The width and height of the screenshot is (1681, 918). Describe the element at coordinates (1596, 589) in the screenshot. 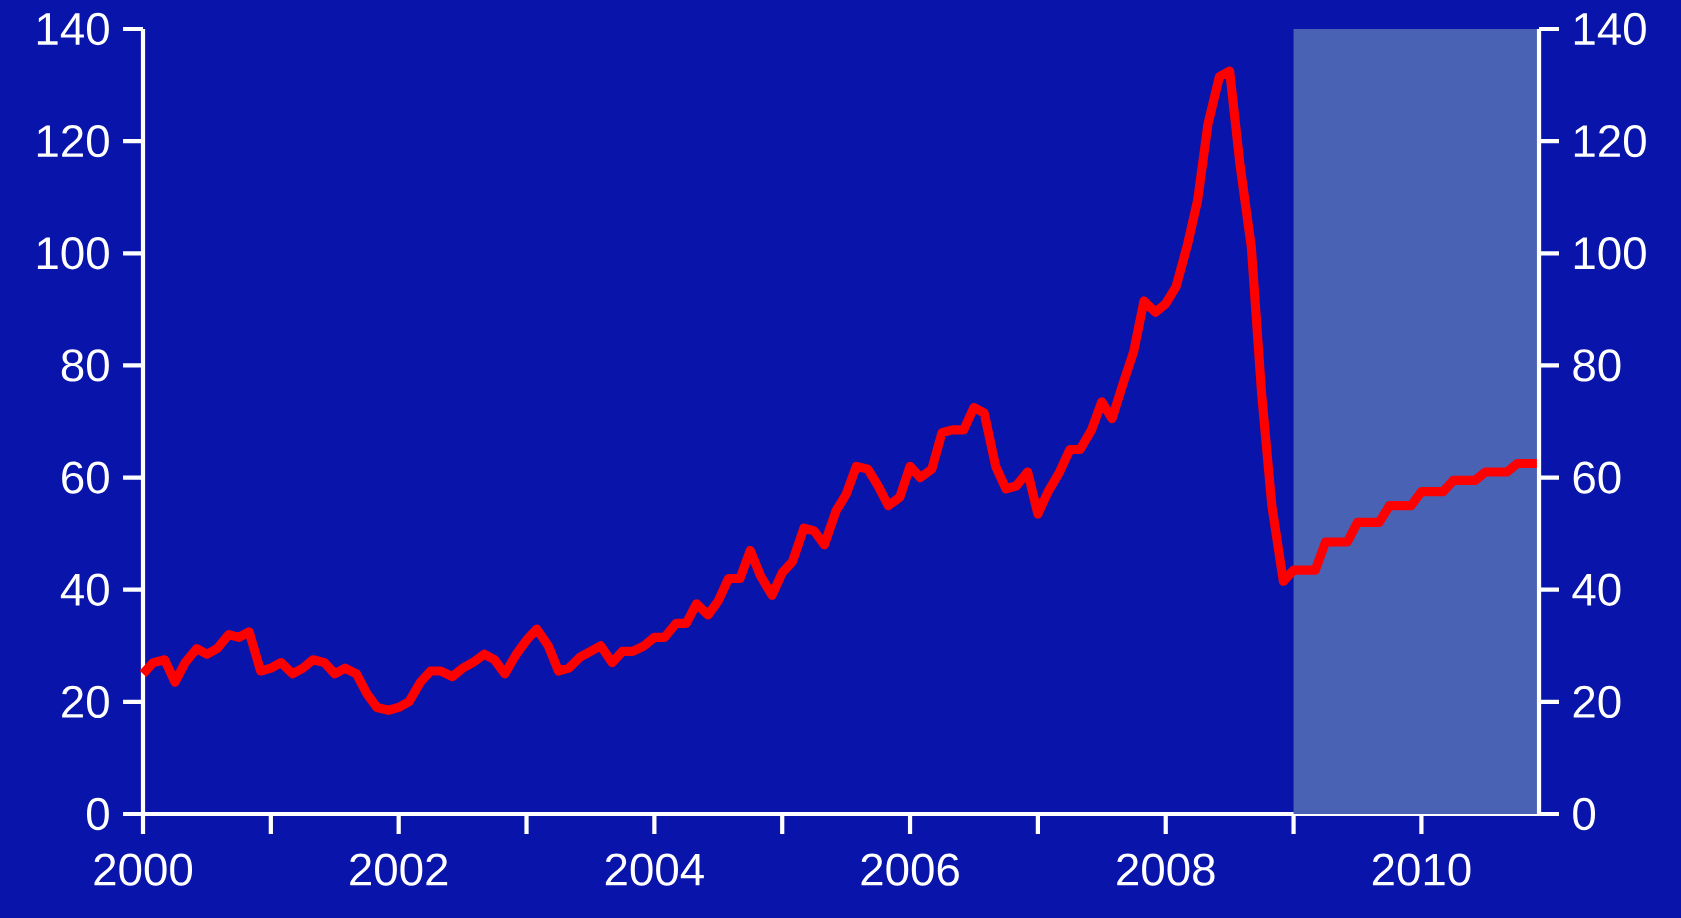

I see `y-tick-label: 40` at that location.